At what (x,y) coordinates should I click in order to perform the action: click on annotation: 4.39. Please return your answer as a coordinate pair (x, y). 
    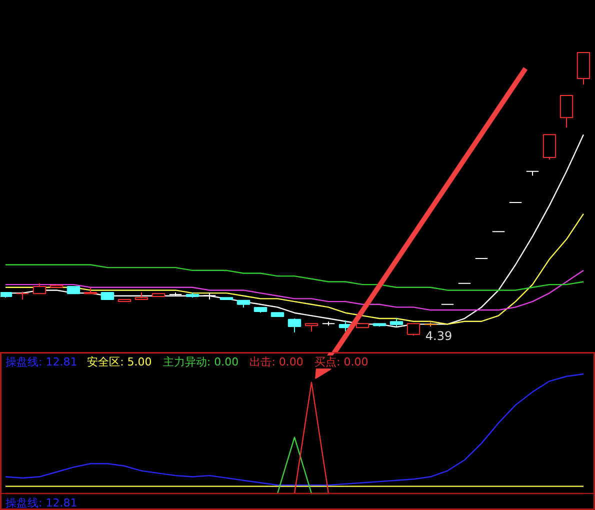
    Looking at the image, I should click on (438, 336).